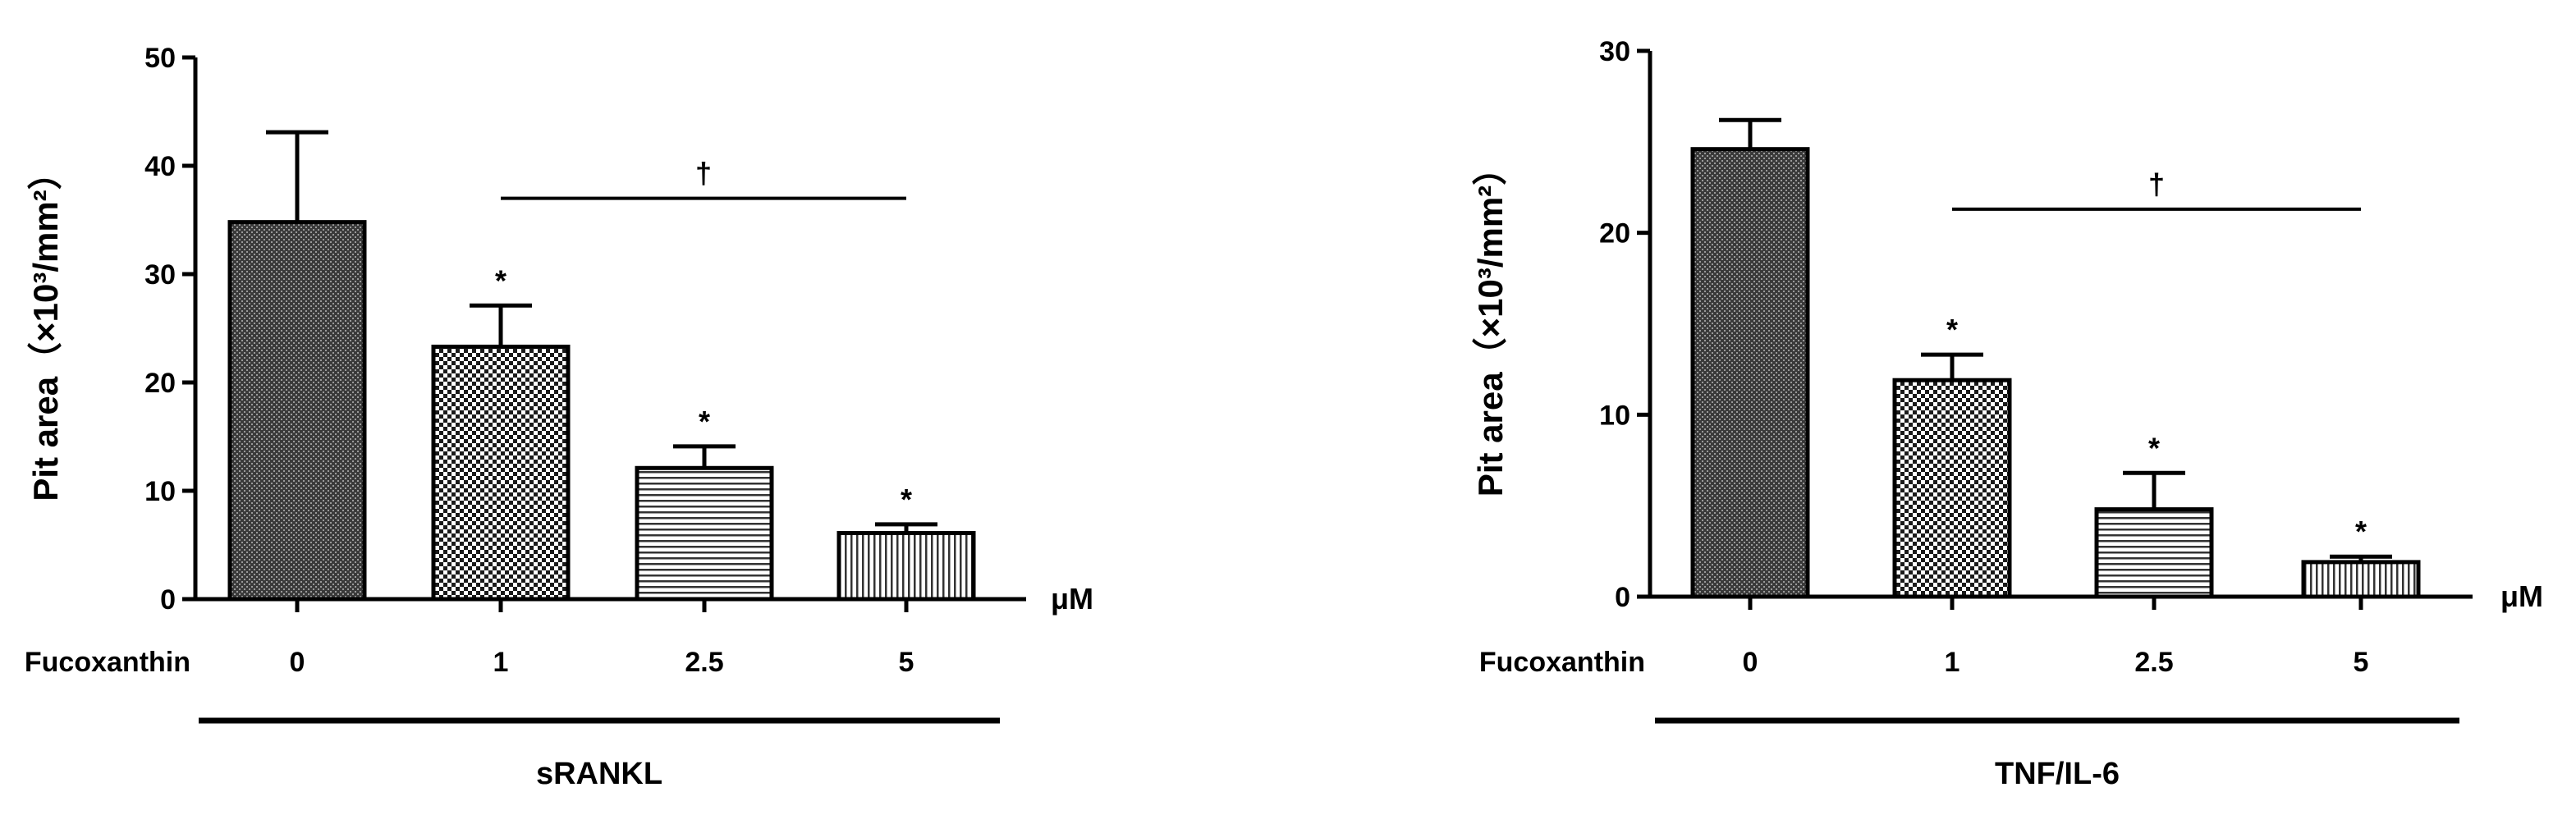 This screenshot has height=824, width=2576. Describe the element at coordinates (160, 166) in the screenshot. I see `y-tick-label: 40` at that location.